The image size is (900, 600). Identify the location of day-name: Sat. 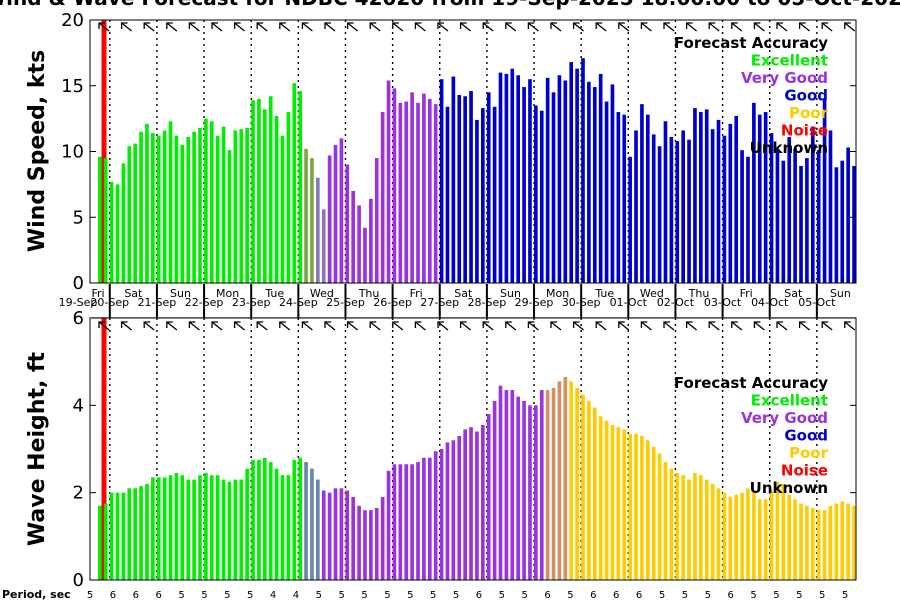
(463, 293).